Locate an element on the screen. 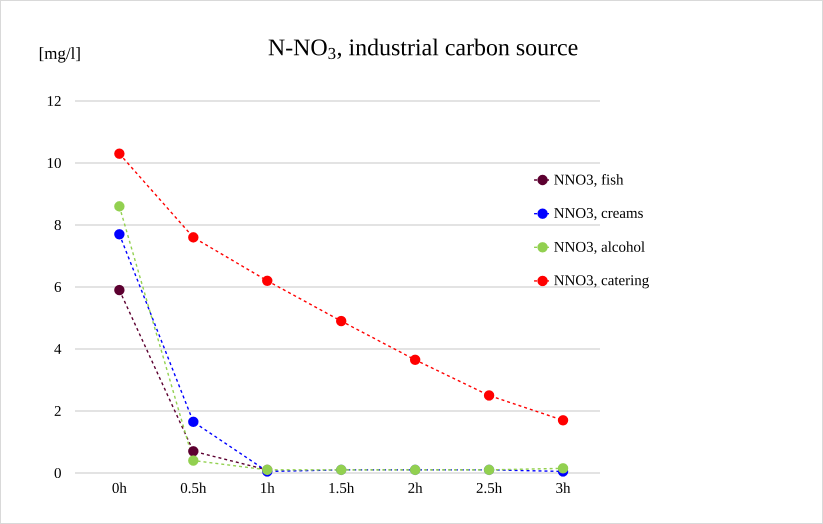  x-tick-label: 2.5h is located at coordinates (489, 488).